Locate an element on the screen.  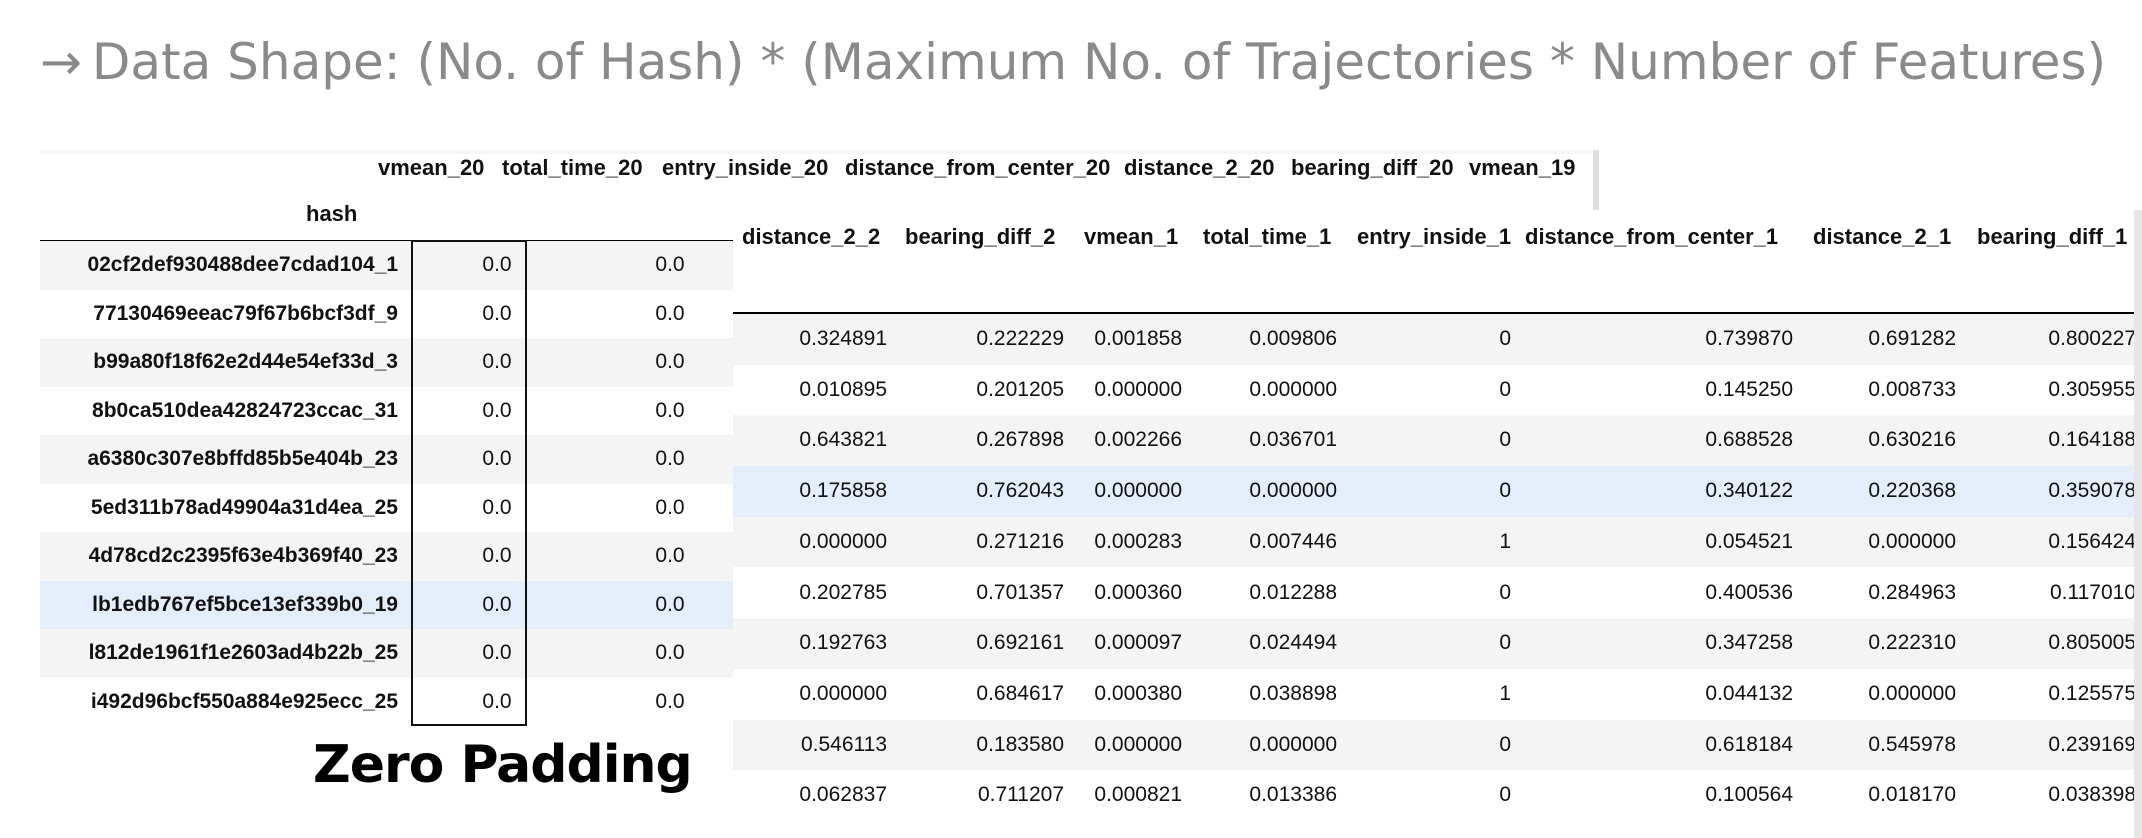
table-cell: 0.359078 is located at coordinates (2092, 491).